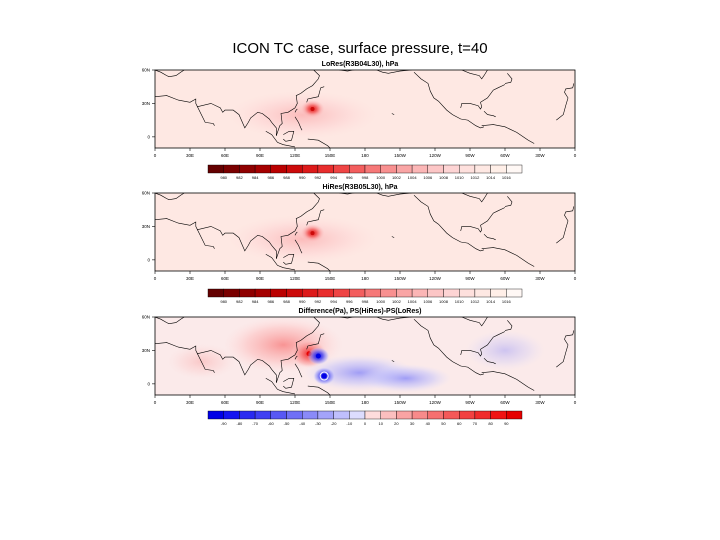 Image resolution: width=720 pixels, height=540 pixels. I want to click on x-tick-label: 120E, so click(295, 155).